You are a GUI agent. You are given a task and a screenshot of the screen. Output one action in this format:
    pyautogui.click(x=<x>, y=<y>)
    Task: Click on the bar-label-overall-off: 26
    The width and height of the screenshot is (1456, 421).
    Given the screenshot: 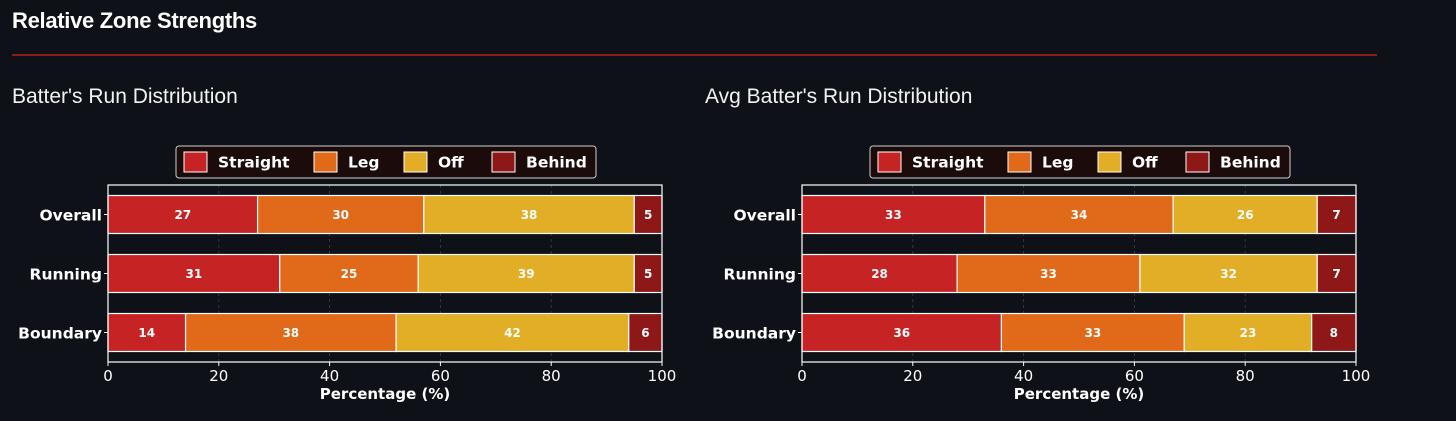 What is the action you would take?
    pyautogui.click(x=1245, y=215)
    